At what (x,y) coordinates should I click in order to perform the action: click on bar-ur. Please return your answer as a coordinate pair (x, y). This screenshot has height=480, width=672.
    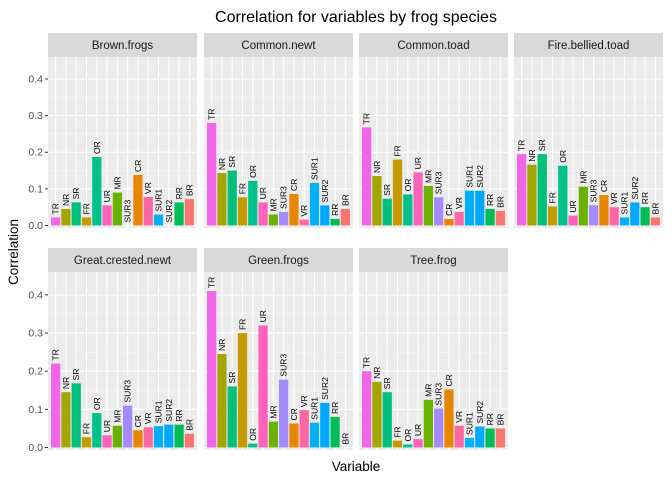
    Looking at the image, I should click on (263, 214).